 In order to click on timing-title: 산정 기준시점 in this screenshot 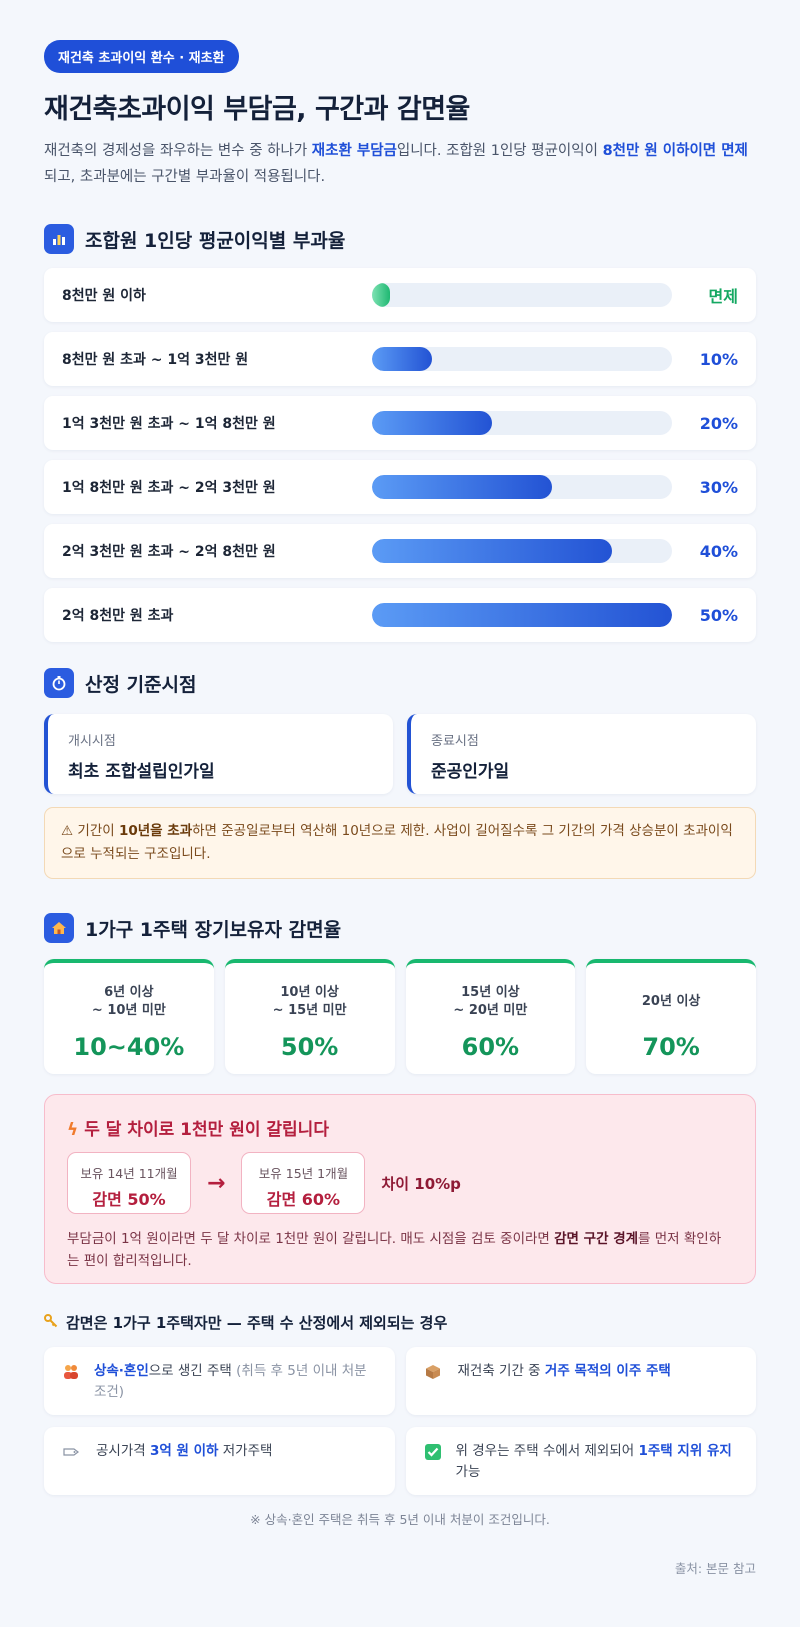, I will do `click(141, 684)`.